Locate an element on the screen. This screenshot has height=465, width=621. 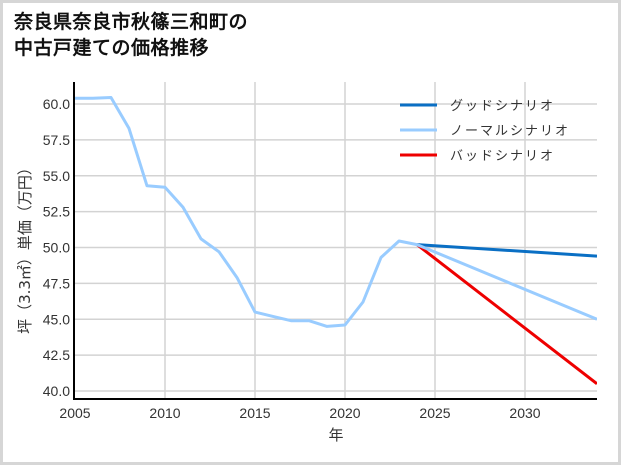
x-tick-label: 2025 is located at coordinates (434, 413).